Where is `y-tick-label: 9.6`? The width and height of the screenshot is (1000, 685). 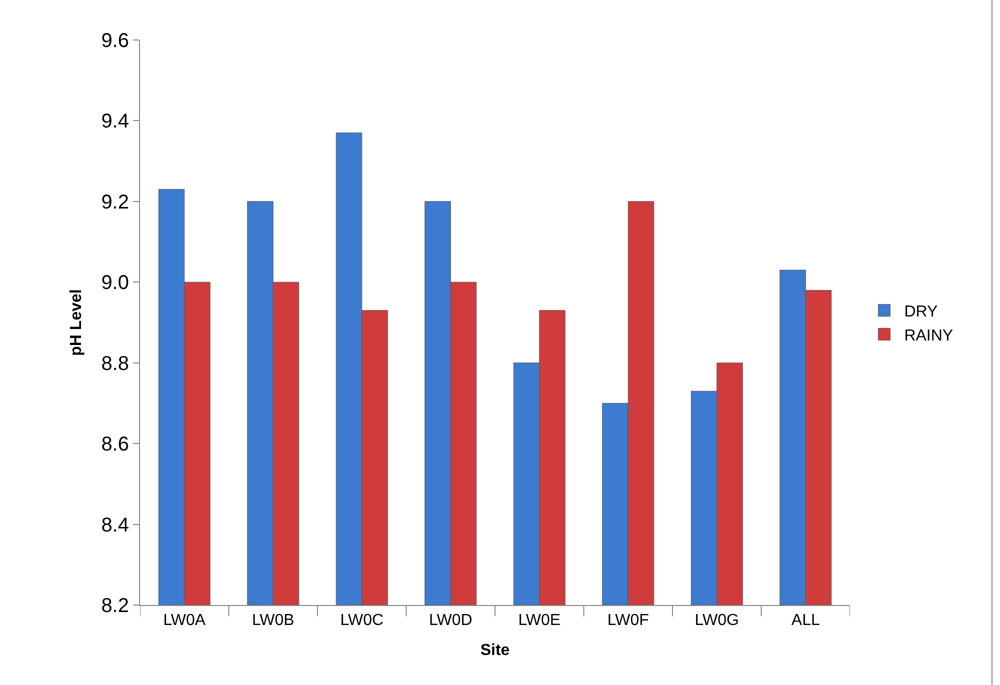
y-tick-label: 9.6 is located at coordinates (115, 41).